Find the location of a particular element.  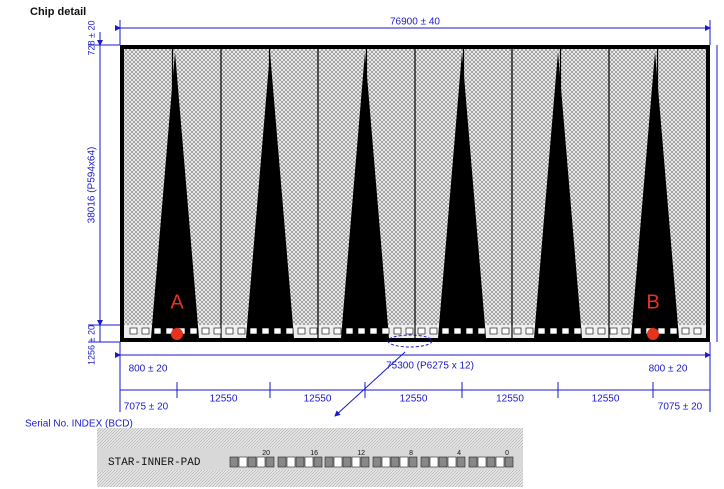

dim-bottom-margin: 1256 ± 20 is located at coordinates (91, 345).